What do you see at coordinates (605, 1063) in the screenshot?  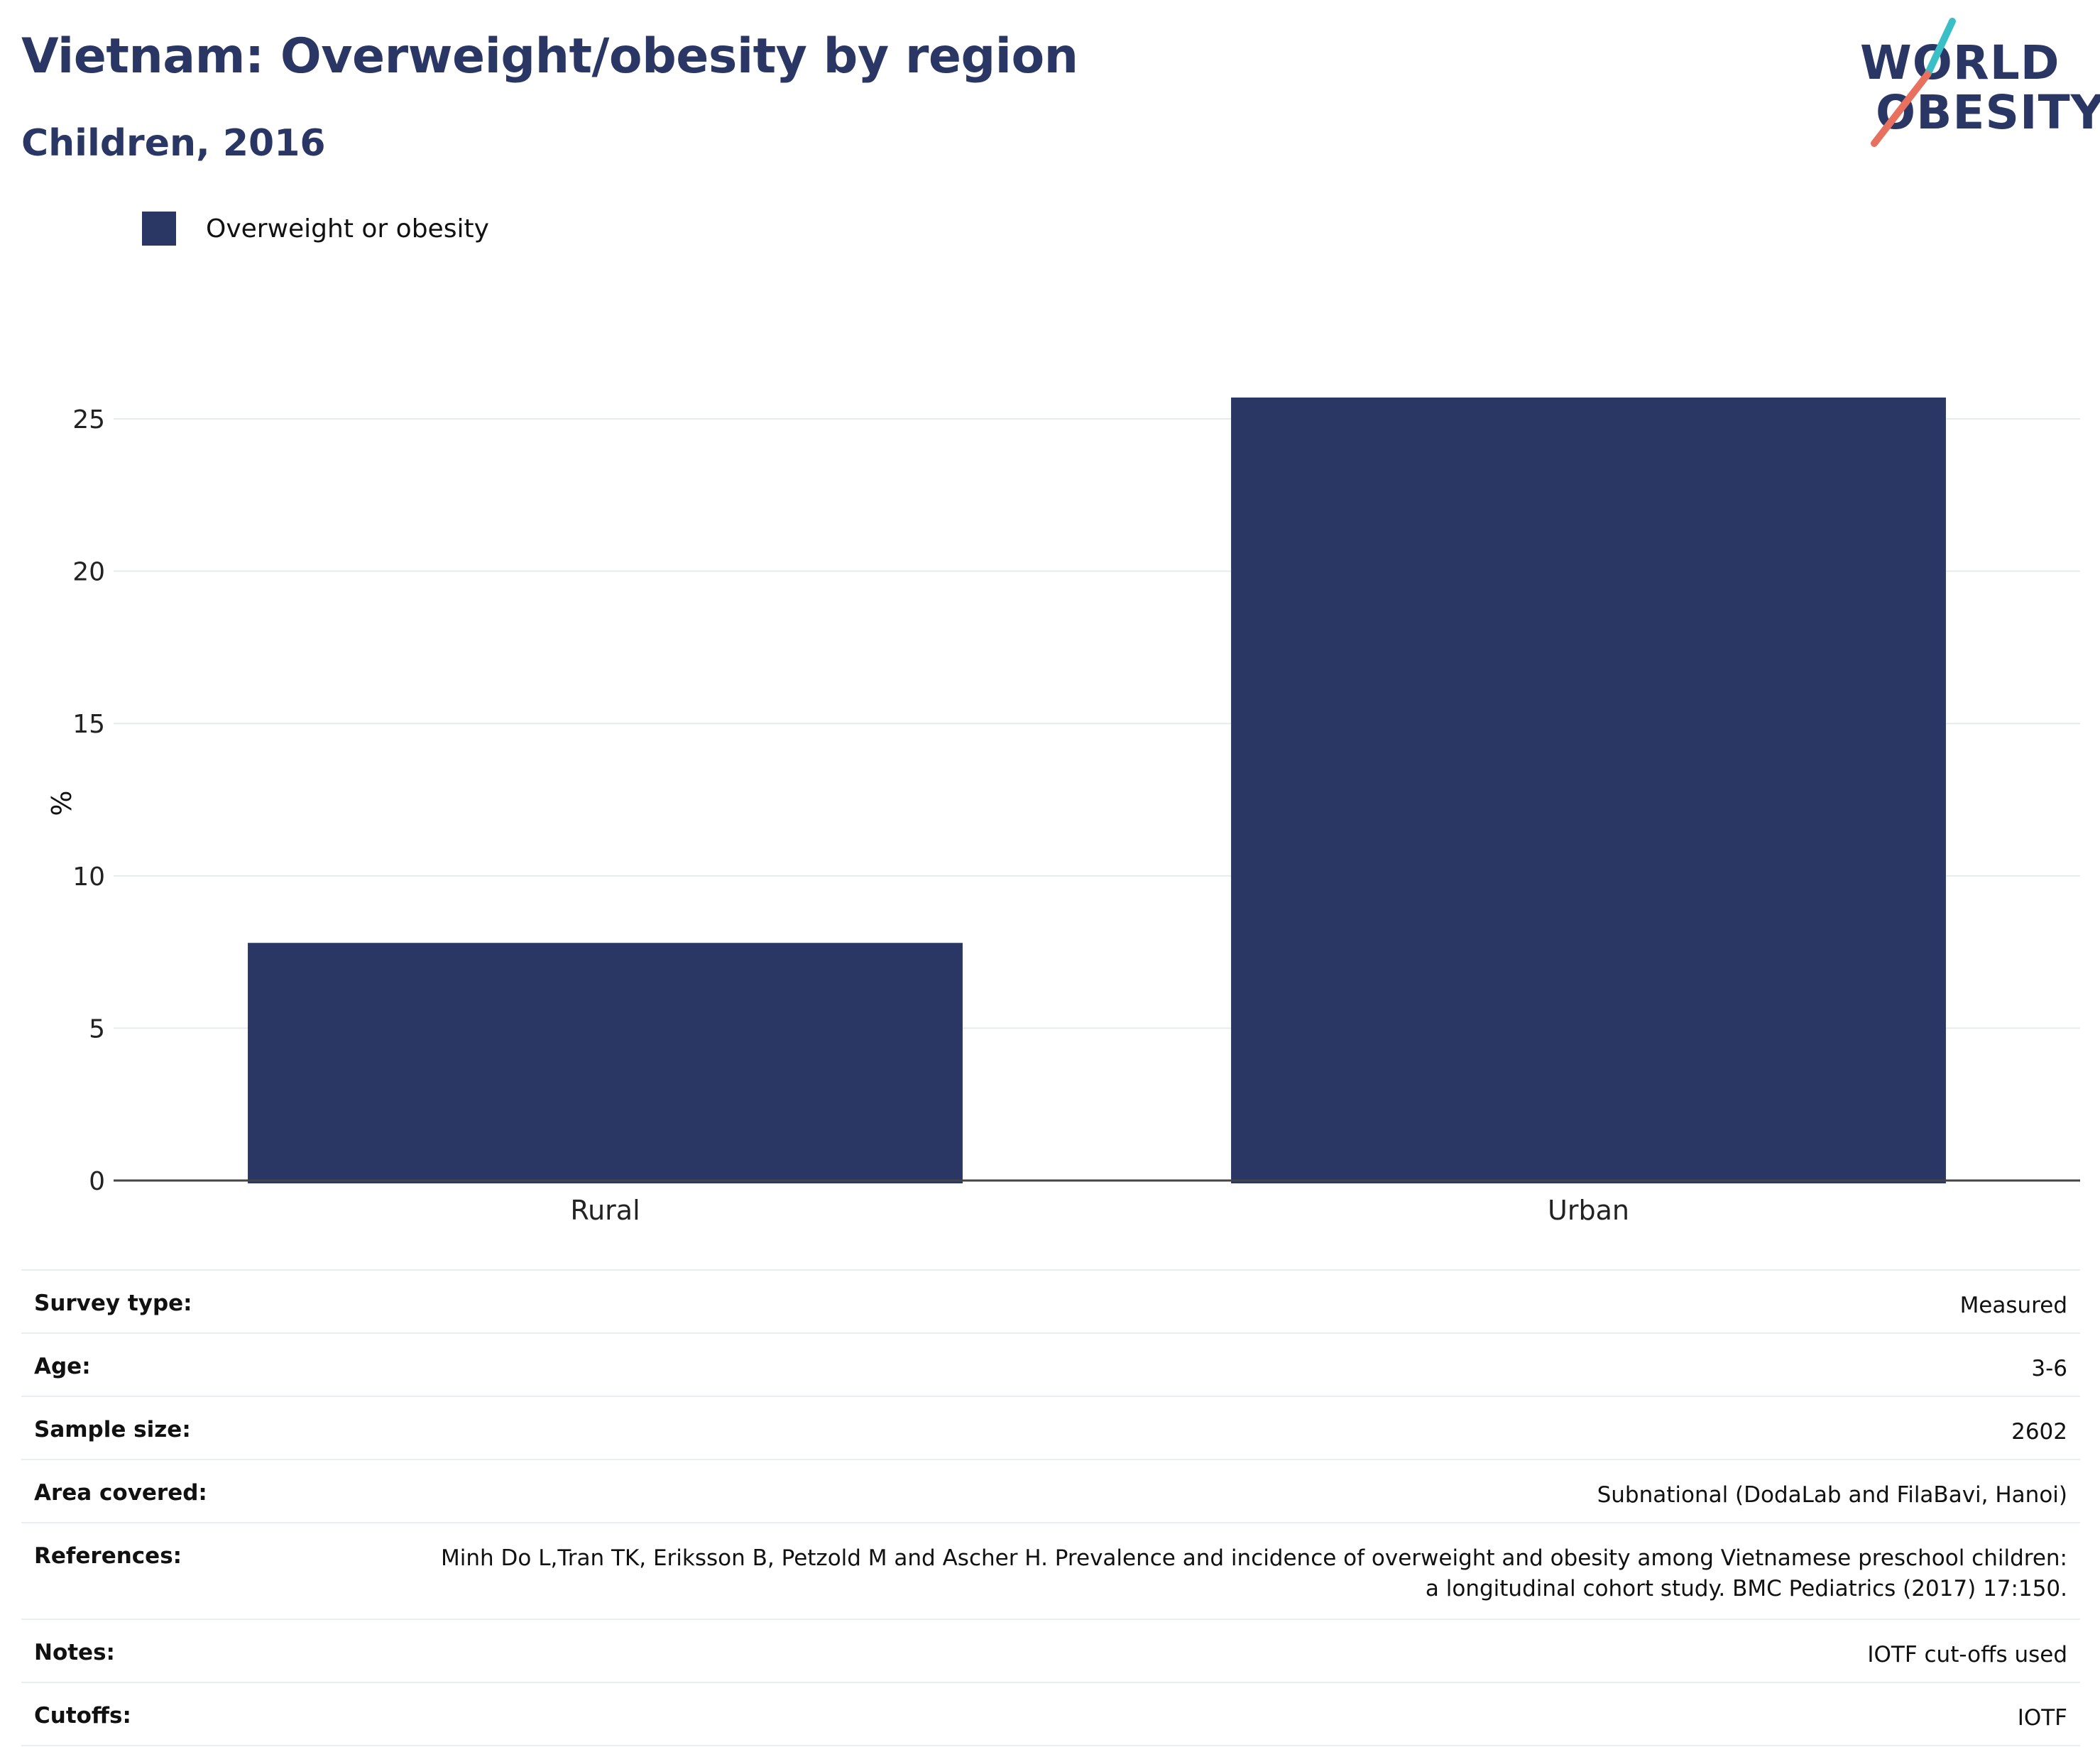 I see `bar-rural` at bounding box center [605, 1063].